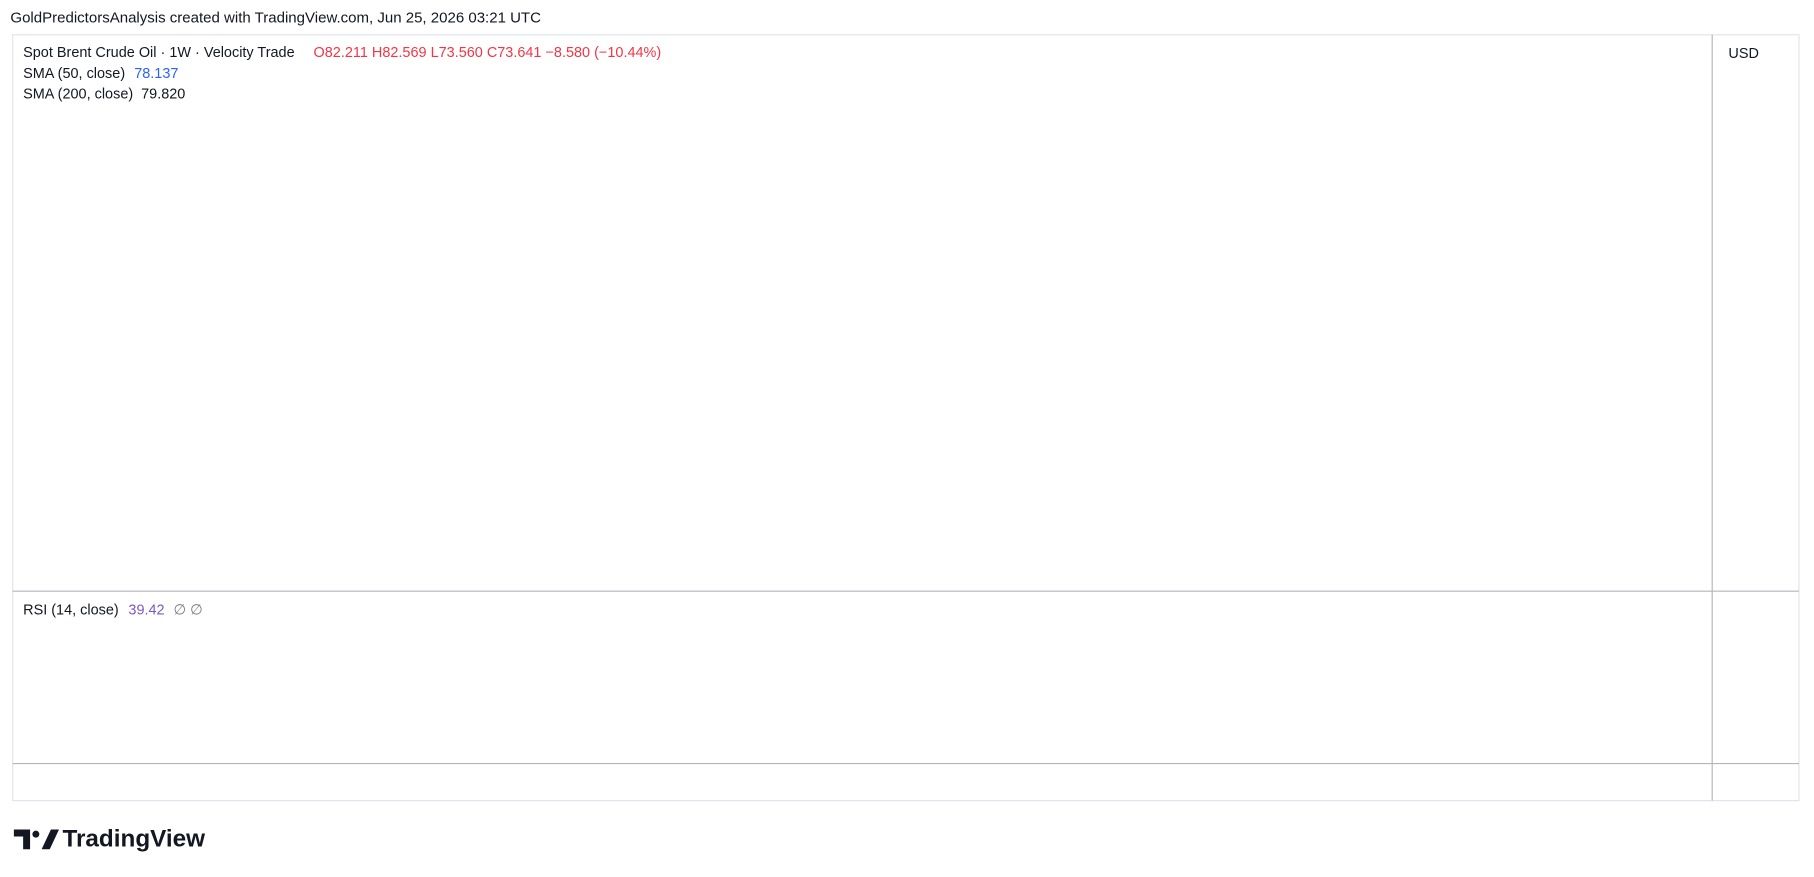 Image resolution: width=1814 pixels, height=877 pixels. What do you see at coordinates (50, 839) in the screenshot?
I see `logo-slash` at bounding box center [50, 839].